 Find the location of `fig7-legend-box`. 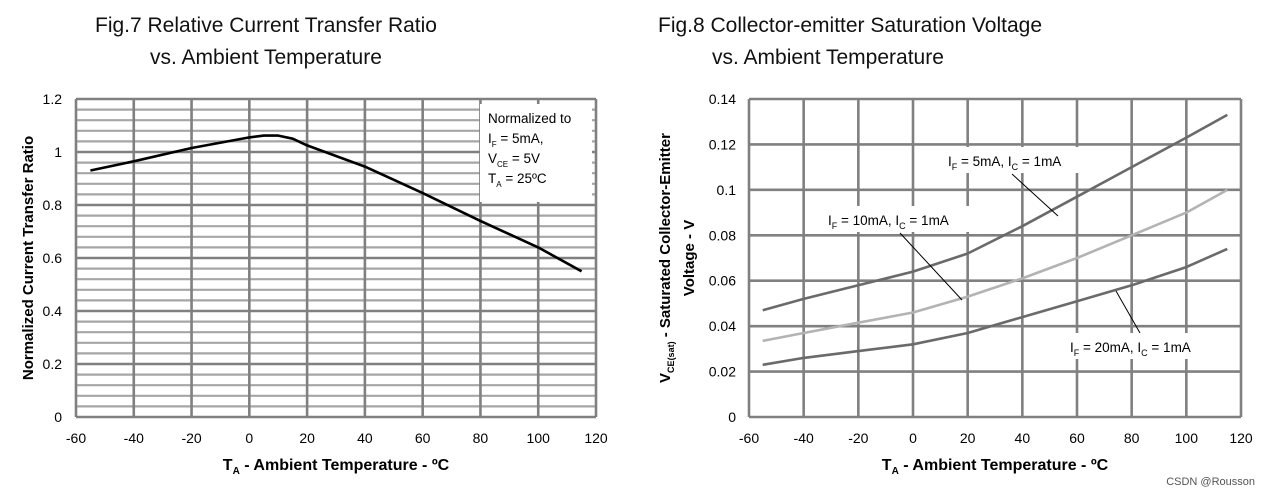

fig7-legend-box is located at coordinates (536, 153).